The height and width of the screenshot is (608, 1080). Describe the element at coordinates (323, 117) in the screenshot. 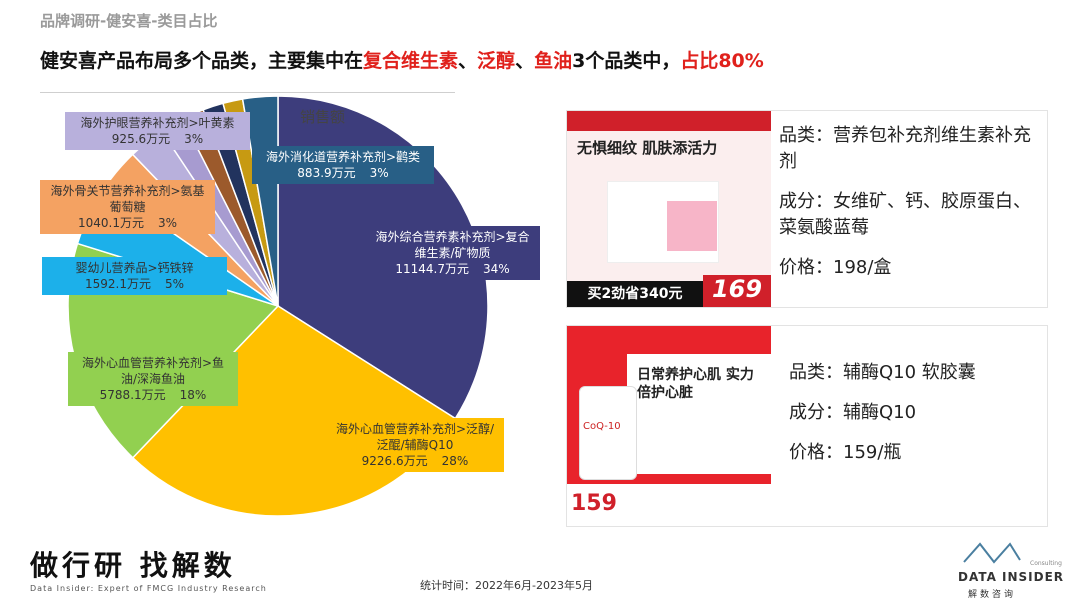

I see `chart-title: 销售额` at that location.